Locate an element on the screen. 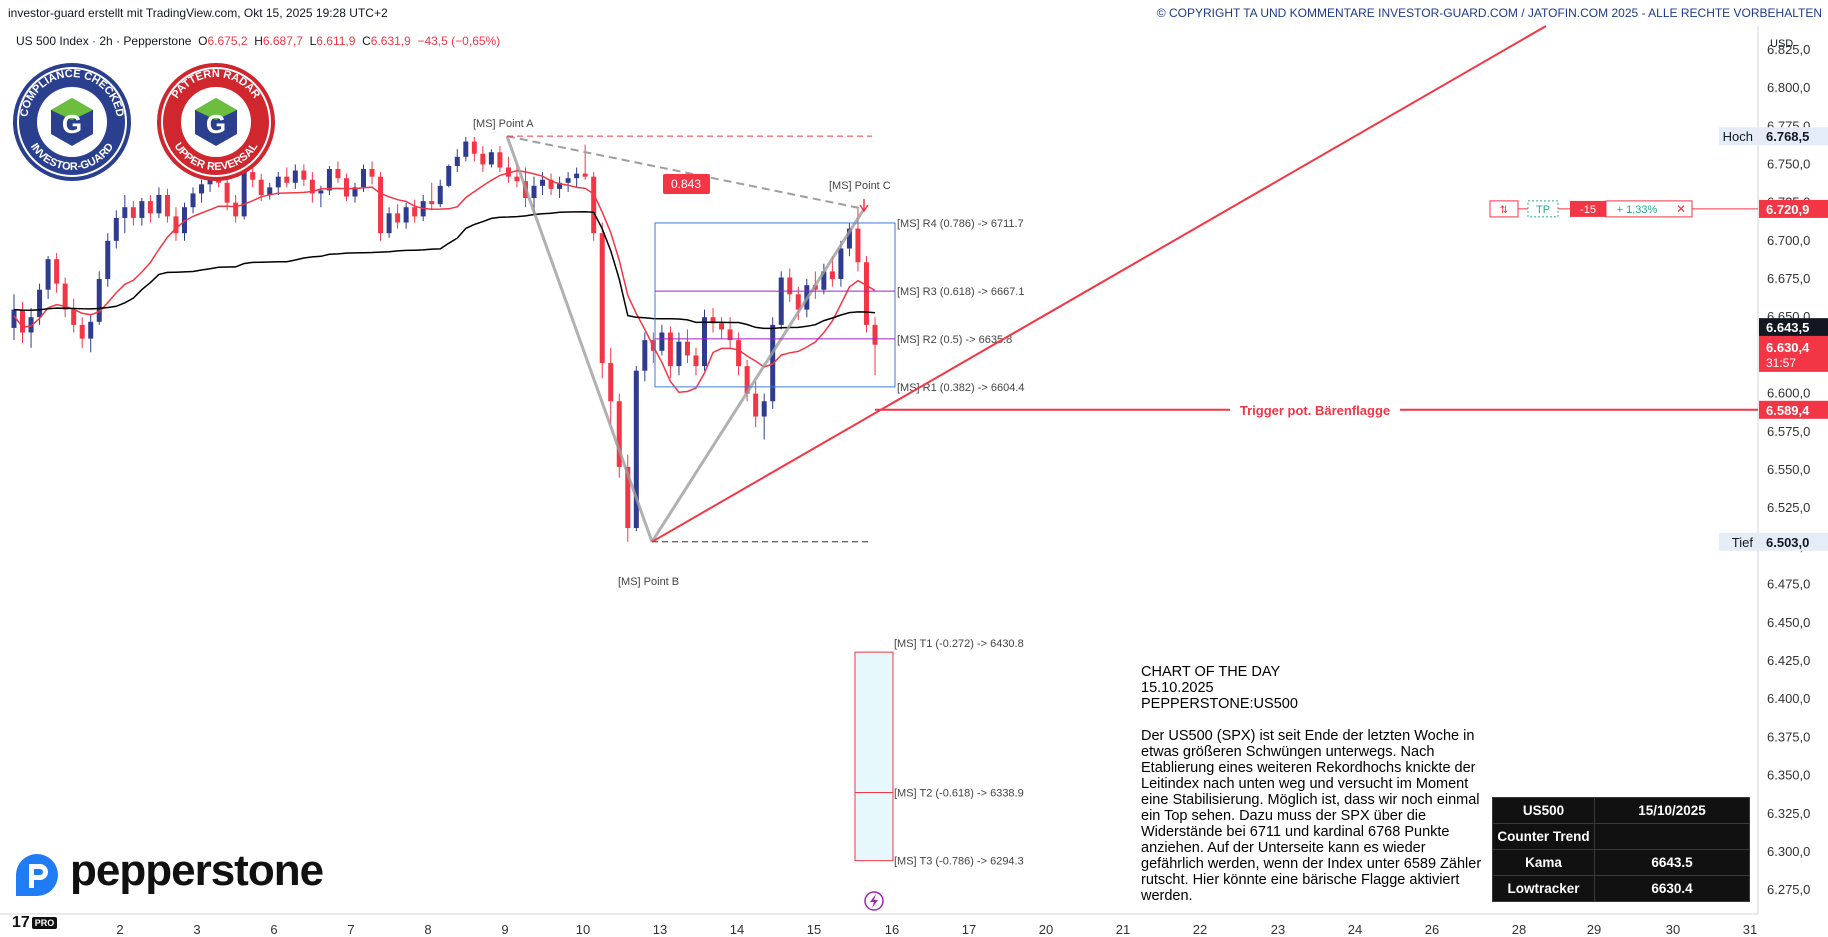  table-row: US500 15/10/2025 is located at coordinates (1621, 810).